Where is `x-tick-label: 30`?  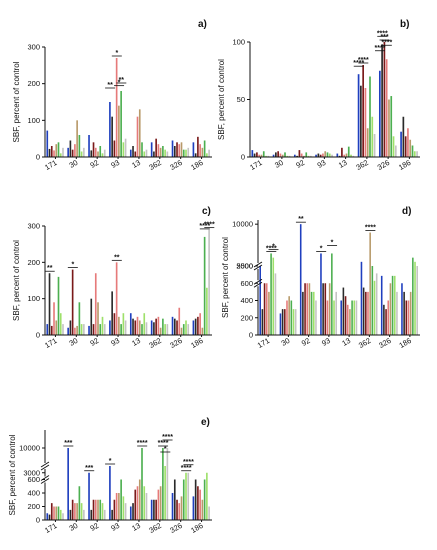
x-tick-label: 30 is located at coordinates (74, 164).